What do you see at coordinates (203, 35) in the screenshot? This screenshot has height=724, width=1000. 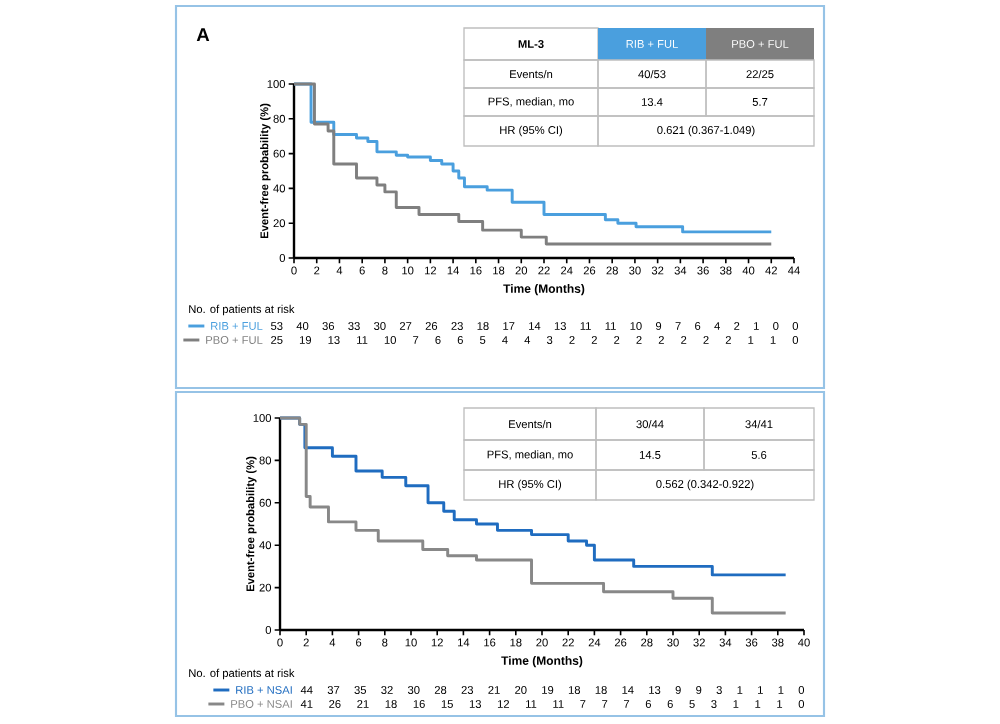 I see `chart-title: A` at bounding box center [203, 35].